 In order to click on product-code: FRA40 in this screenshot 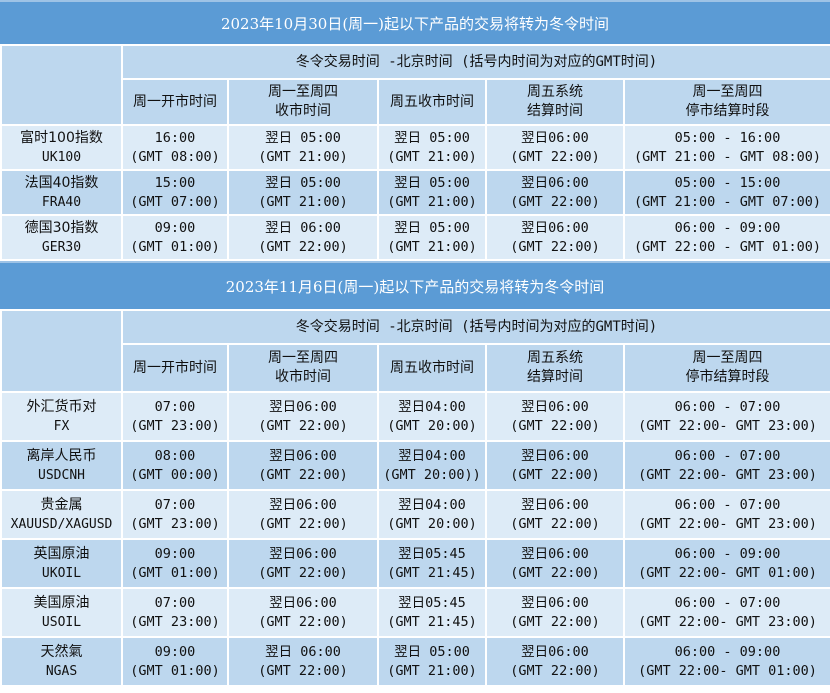, I will do `click(61, 202)`.